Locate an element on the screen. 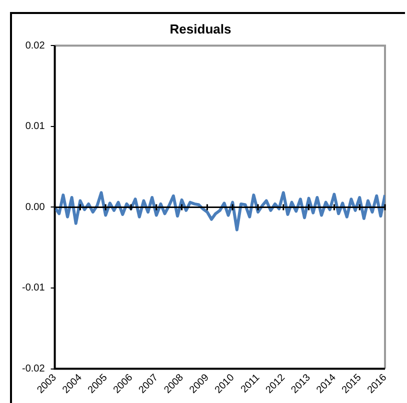 Image resolution: width=407 pixels, height=403 pixels. y-tick-label: 0.01 is located at coordinates (35, 126).